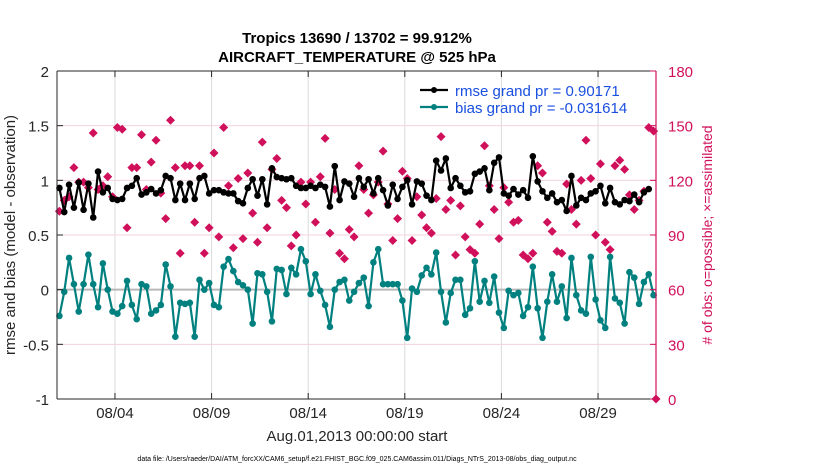 The height and width of the screenshot is (470, 830). What do you see at coordinates (598, 413) in the screenshot?
I see `x-tick-label: 08/29` at bounding box center [598, 413].